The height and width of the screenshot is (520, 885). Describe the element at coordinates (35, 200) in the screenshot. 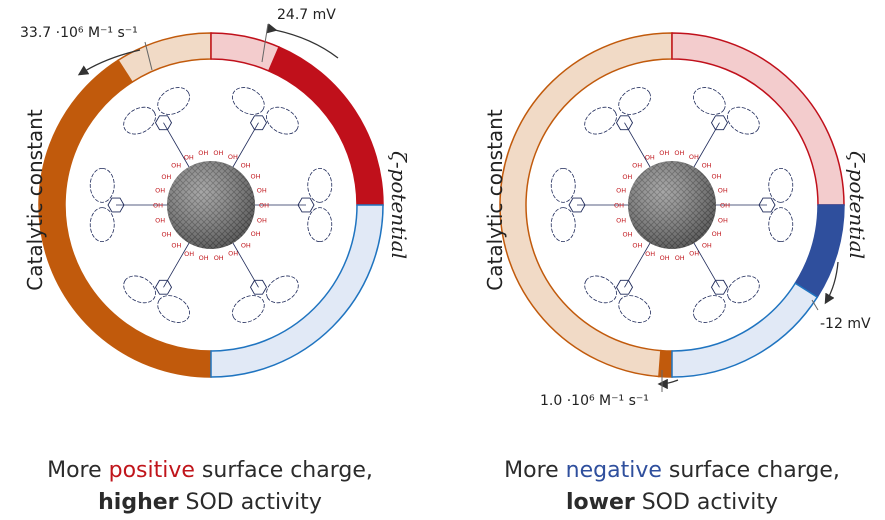

I see `catalytic-constant-label: Catalytic constant` at that location.